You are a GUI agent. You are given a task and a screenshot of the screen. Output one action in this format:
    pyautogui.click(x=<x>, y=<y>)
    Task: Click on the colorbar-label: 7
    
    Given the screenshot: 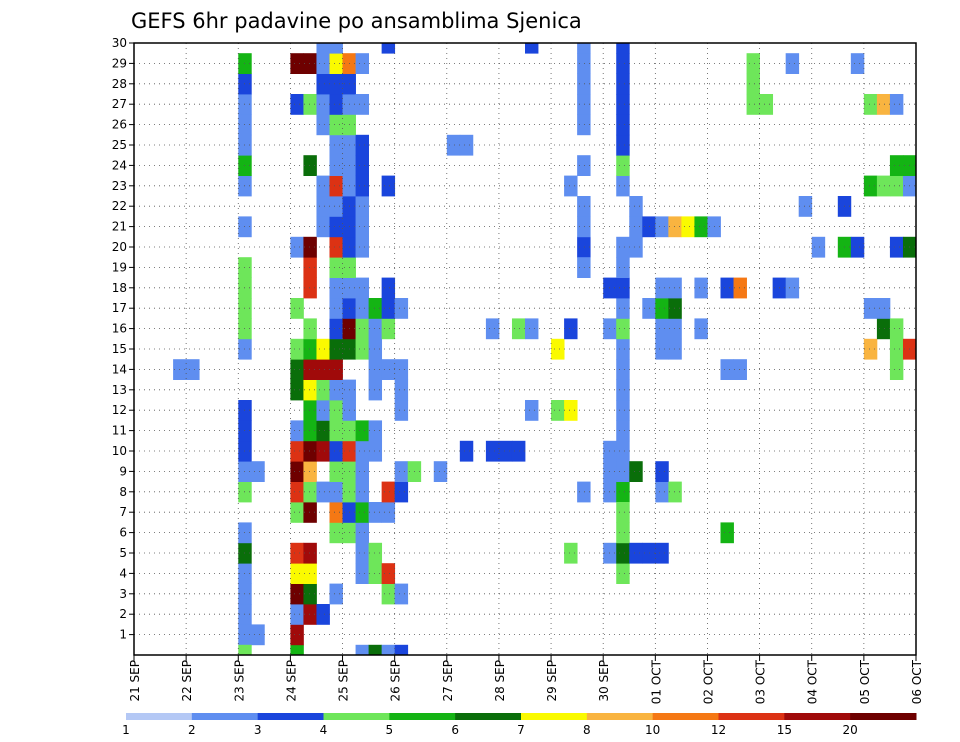 What is the action you would take?
    pyautogui.click(x=521, y=730)
    